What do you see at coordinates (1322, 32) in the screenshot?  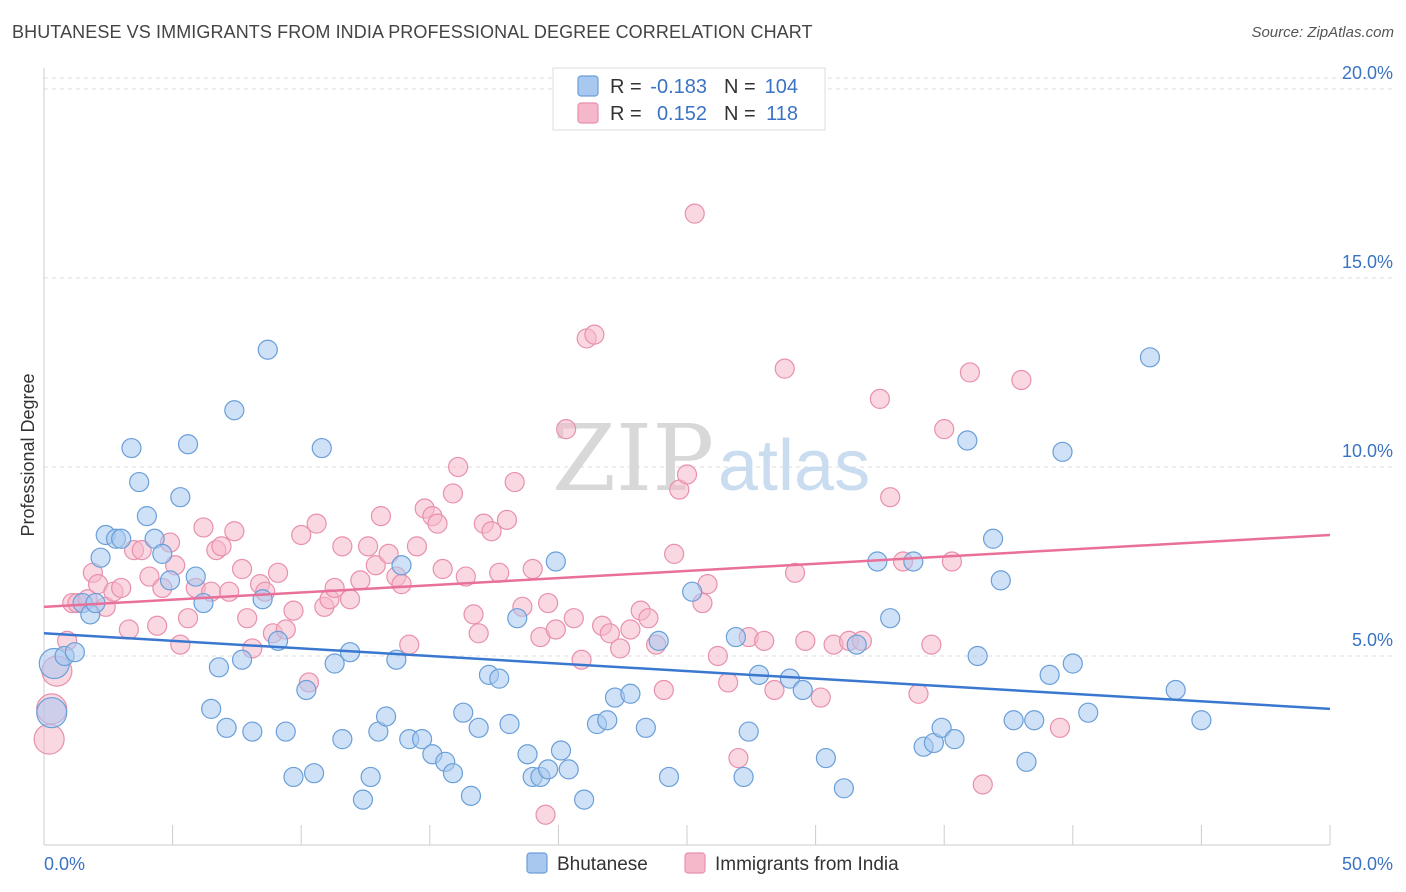 I see `source-credit: Source: ZipAtlas.com` at bounding box center [1322, 32].